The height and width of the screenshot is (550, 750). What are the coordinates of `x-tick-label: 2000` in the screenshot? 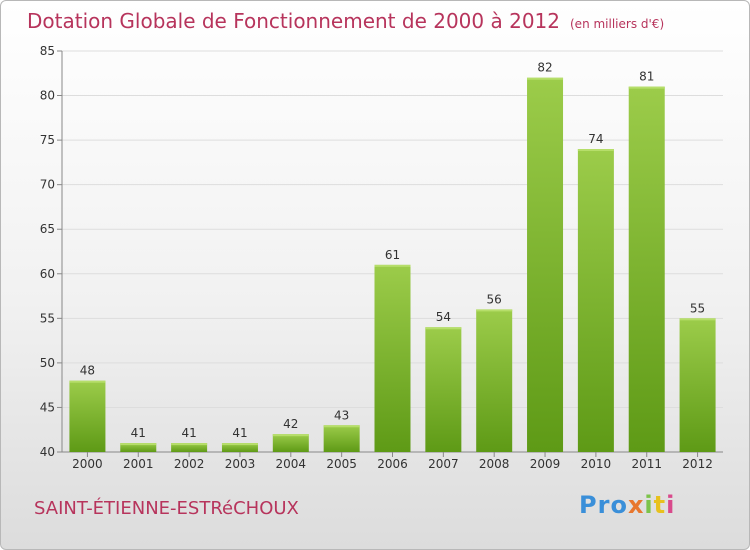 It's located at (87, 464).